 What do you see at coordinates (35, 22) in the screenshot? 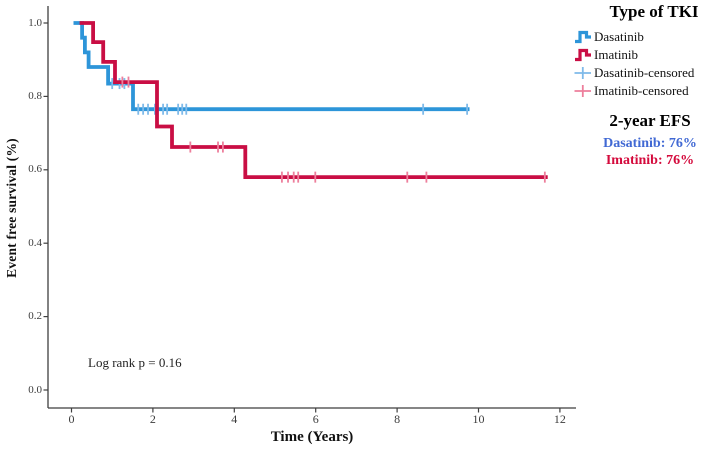
I see `y-tick-label: 1.0` at bounding box center [35, 22].